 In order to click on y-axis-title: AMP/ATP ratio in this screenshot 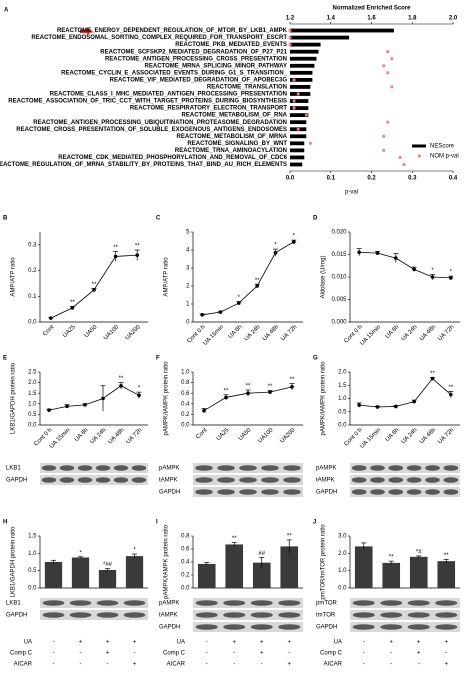, I will do `click(14, 277)`.